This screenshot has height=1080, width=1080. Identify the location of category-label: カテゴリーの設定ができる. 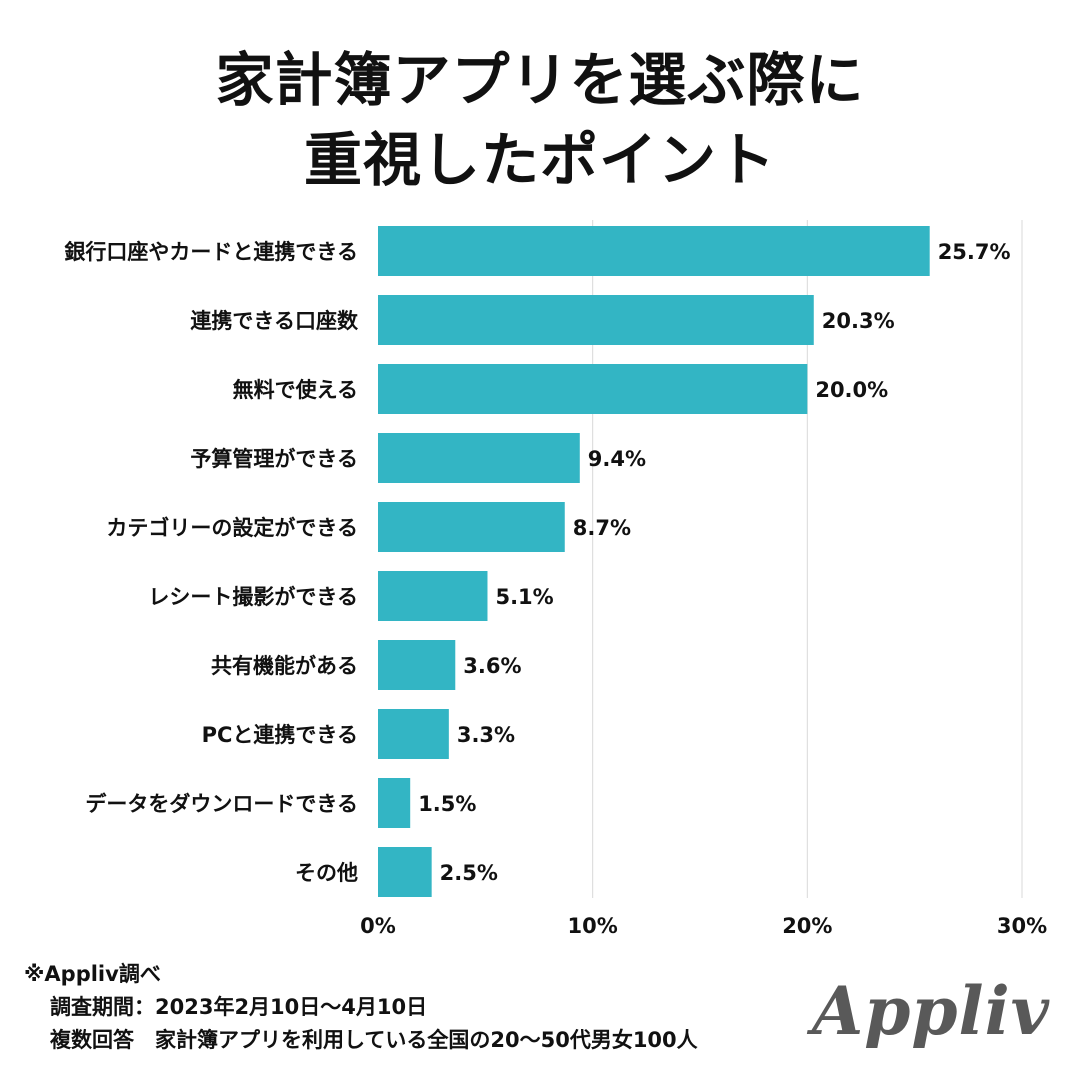
(232, 528).